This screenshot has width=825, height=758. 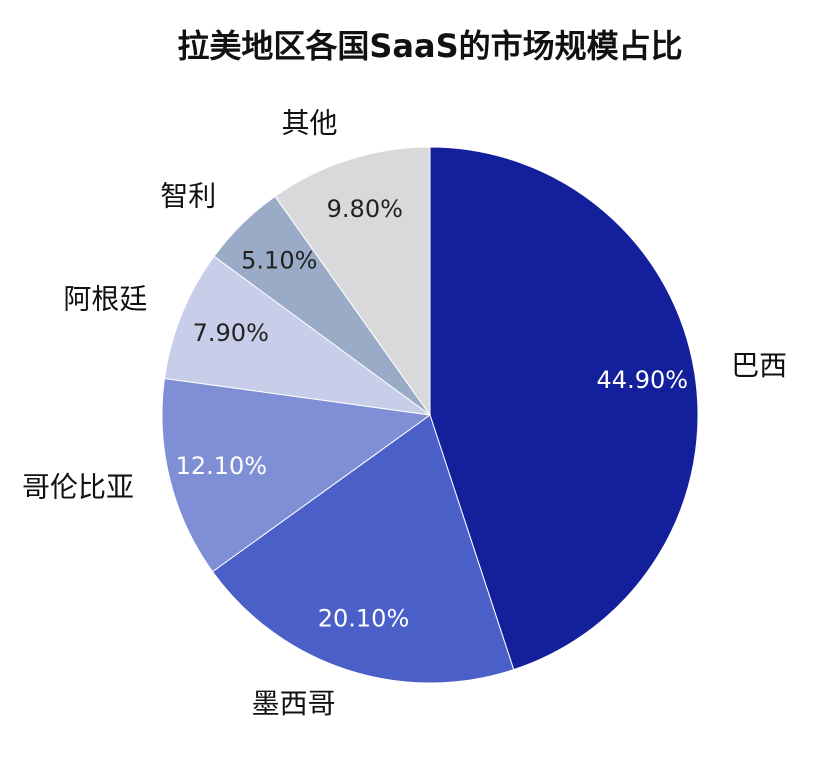 I want to click on value-label: 9.80%, so click(x=365, y=209).